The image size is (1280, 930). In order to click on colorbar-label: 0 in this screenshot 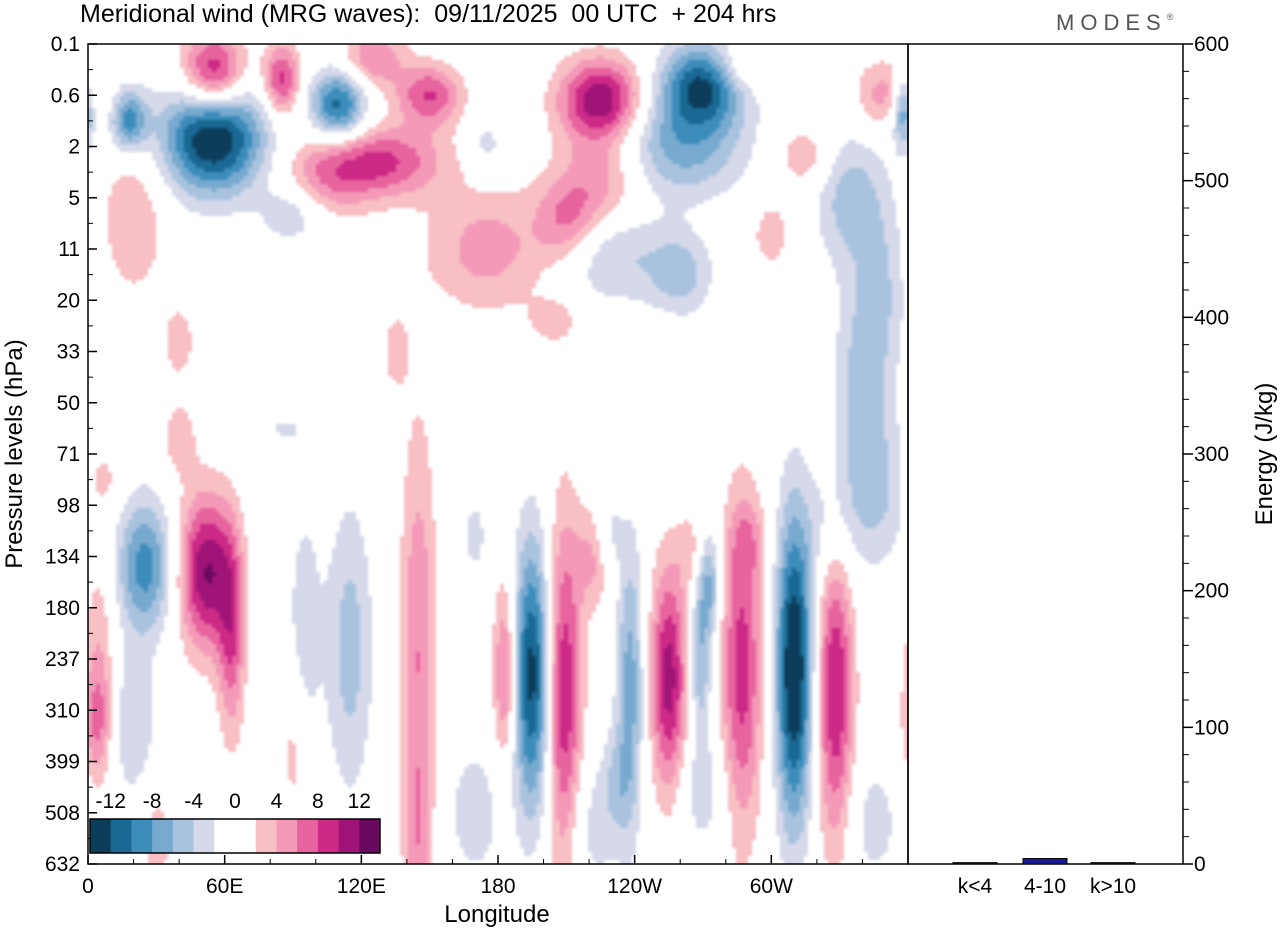, I will do `click(235, 801)`.